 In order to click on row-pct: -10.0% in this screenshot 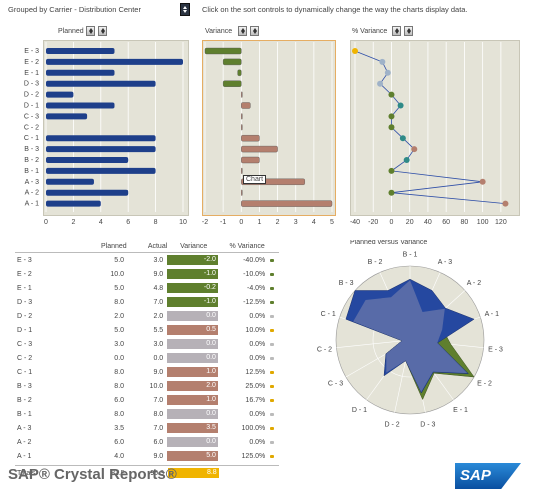, I will do `click(254, 274)`.